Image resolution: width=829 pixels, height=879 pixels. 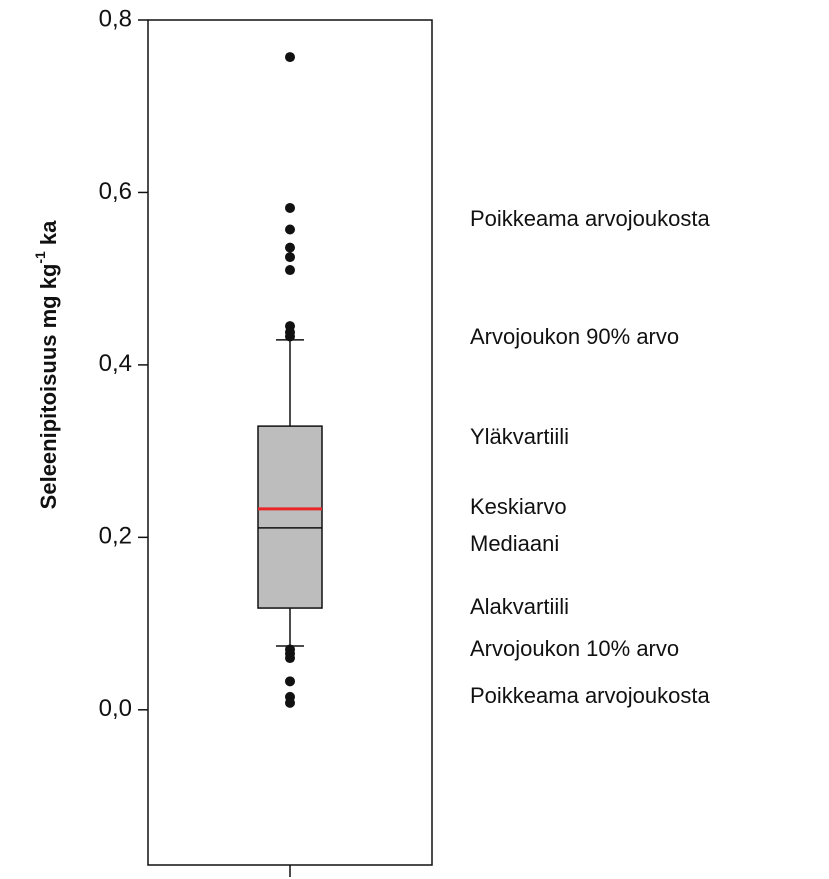 What do you see at coordinates (519, 606) in the screenshot?
I see `annotation: Alakvartiili` at bounding box center [519, 606].